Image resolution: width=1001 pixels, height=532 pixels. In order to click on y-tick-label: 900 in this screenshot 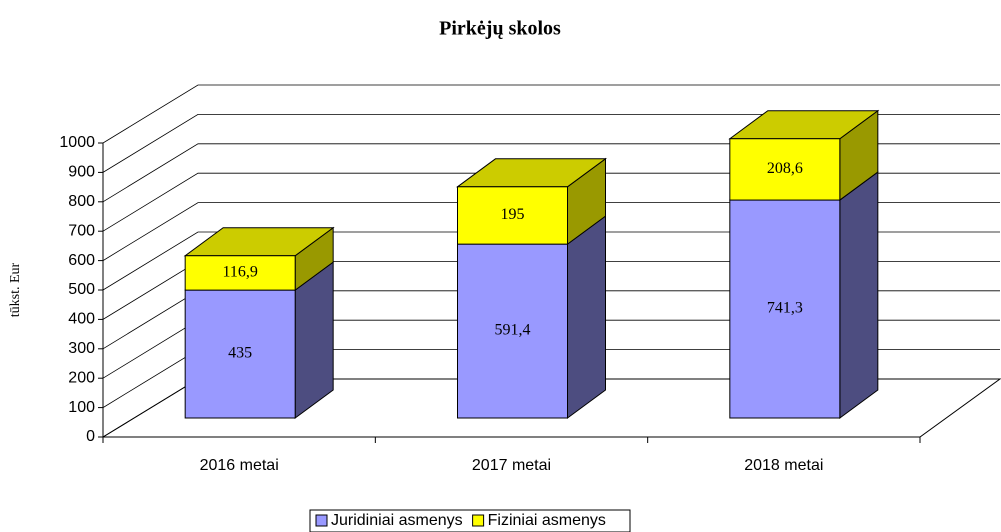, I will do `click(81, 172)`.